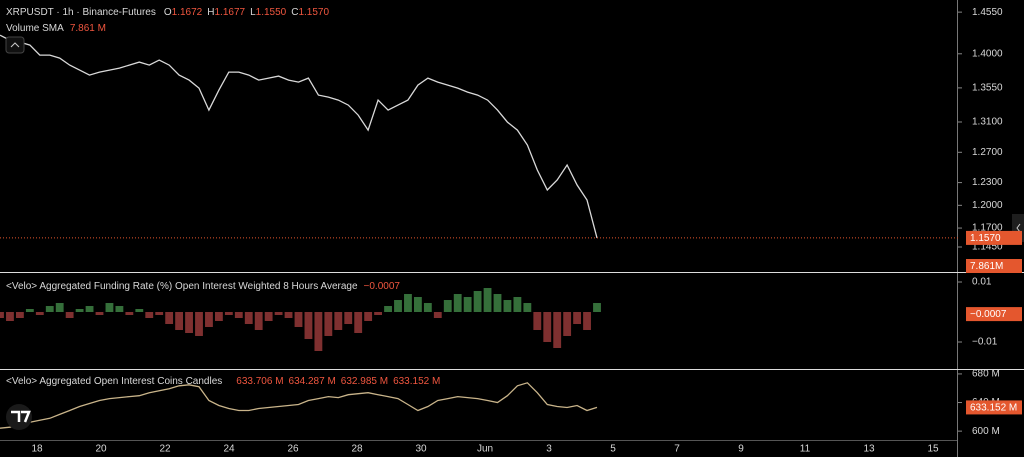 Image resolution: width=1024 pixels, height=457 pixels. What do you see at coordinates (987, 228) in the screenshot?
I see `y-tick-label: 1.1700` at bounding box center [987, 228].